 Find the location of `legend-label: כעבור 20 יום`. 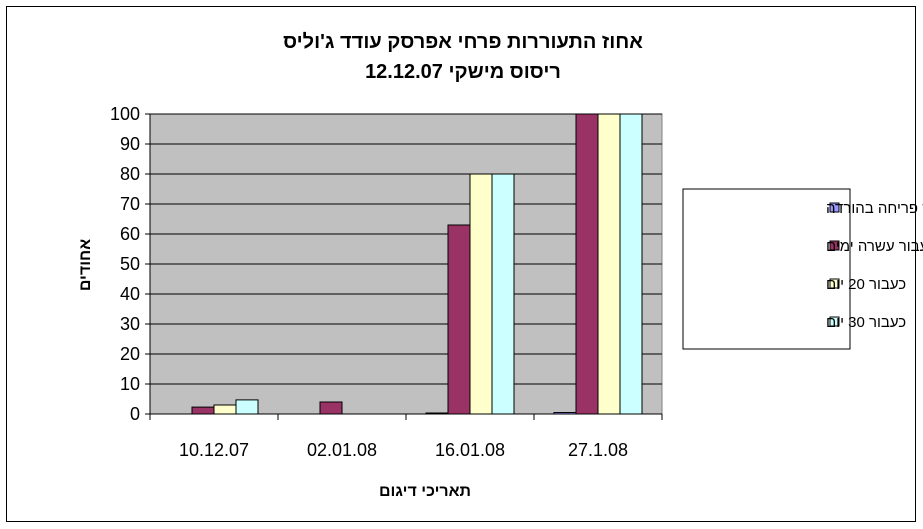

legend-label: כעבור 20 יום is located at coordinates (866, 284).